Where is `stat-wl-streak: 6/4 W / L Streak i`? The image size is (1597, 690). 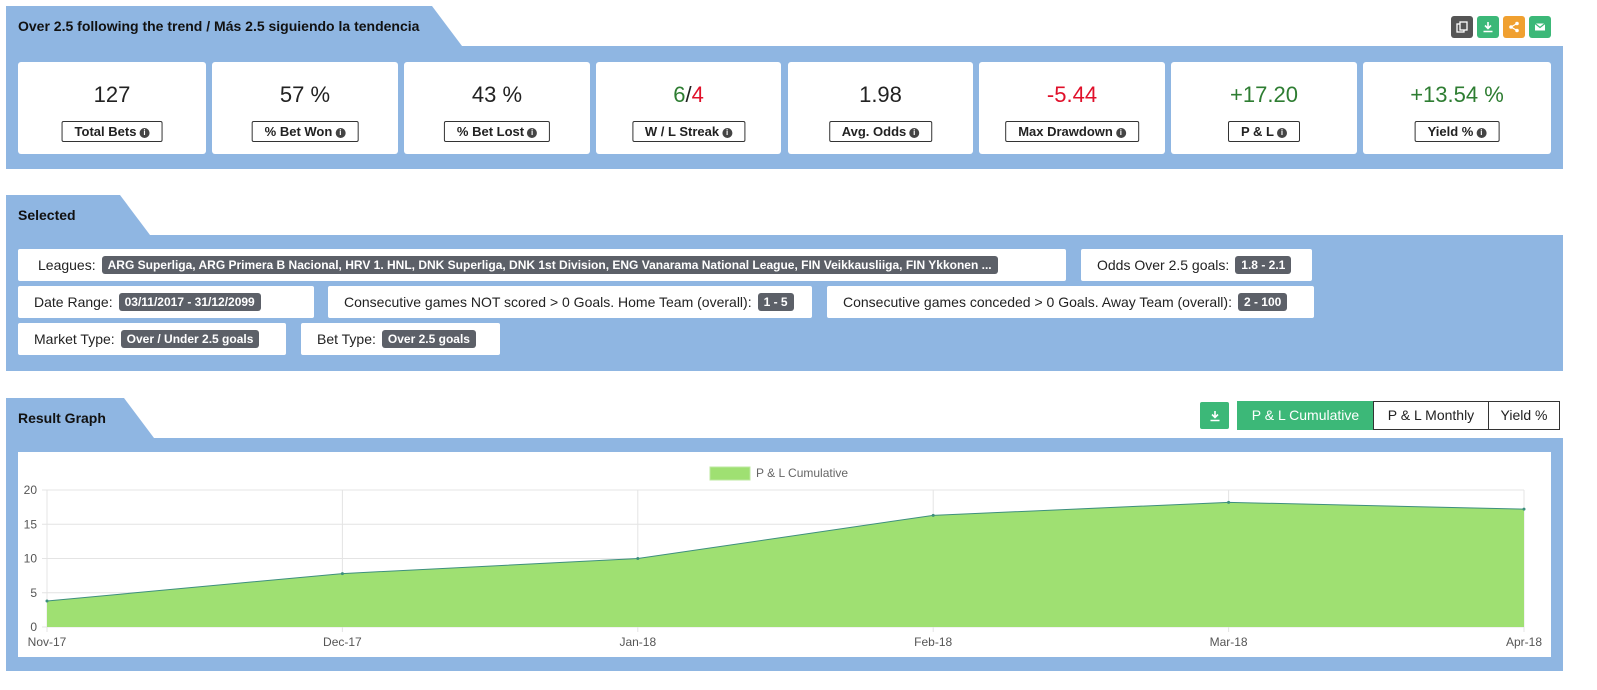
stat-wl-streak: 6/4 W / L Streak i is located at coordinates (688, 108).